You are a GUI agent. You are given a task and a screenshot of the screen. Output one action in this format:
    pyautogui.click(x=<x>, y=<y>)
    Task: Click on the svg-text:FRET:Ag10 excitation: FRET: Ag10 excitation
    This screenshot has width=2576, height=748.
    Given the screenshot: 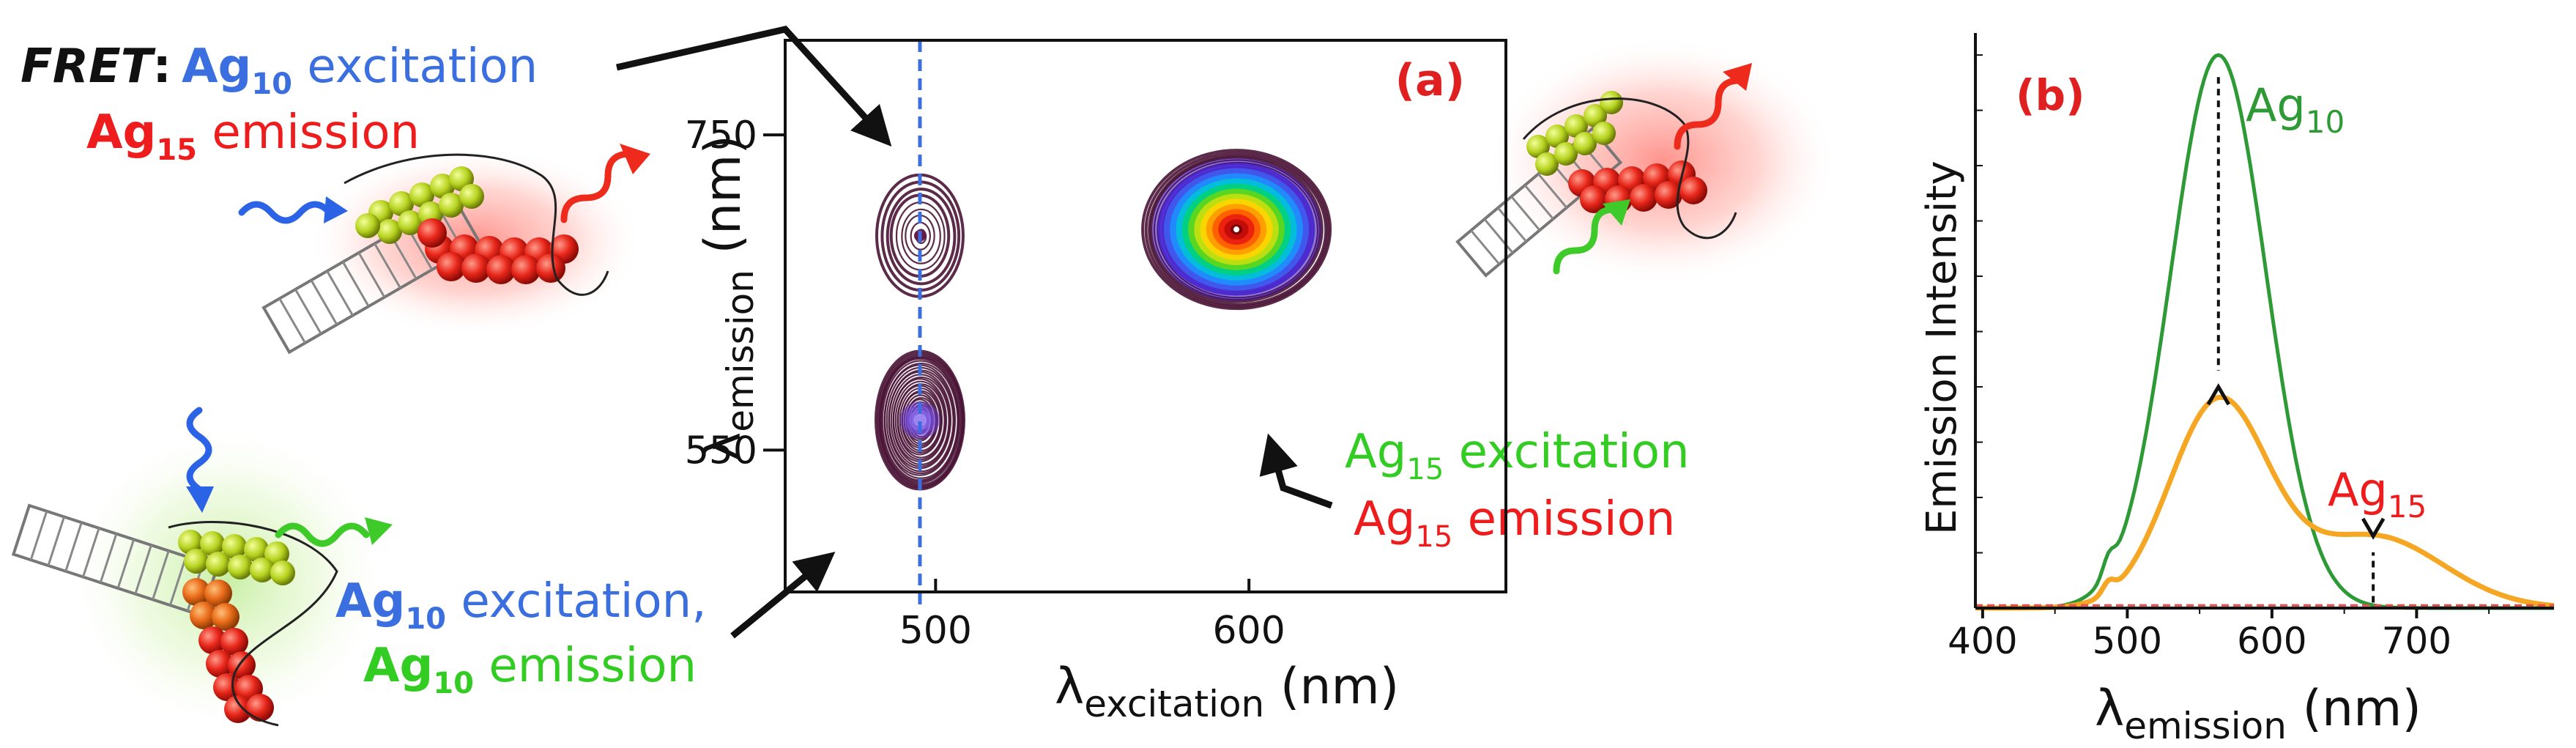 What is the action you would take?
    pyautogui.click(x=279, y=70)
    